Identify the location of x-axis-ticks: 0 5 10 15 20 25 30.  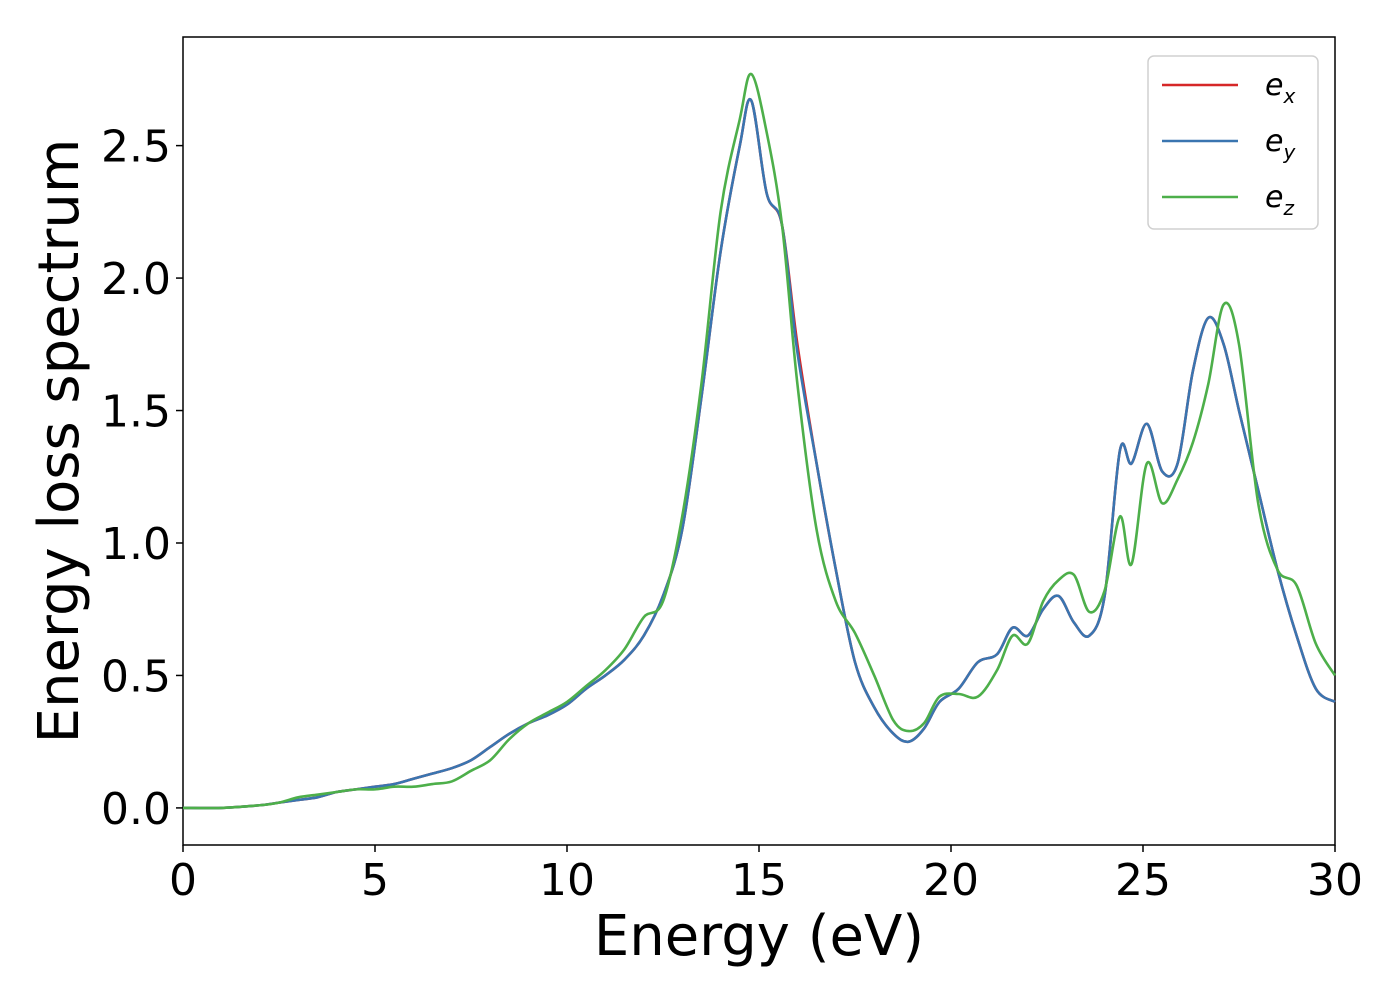
(766, 875).